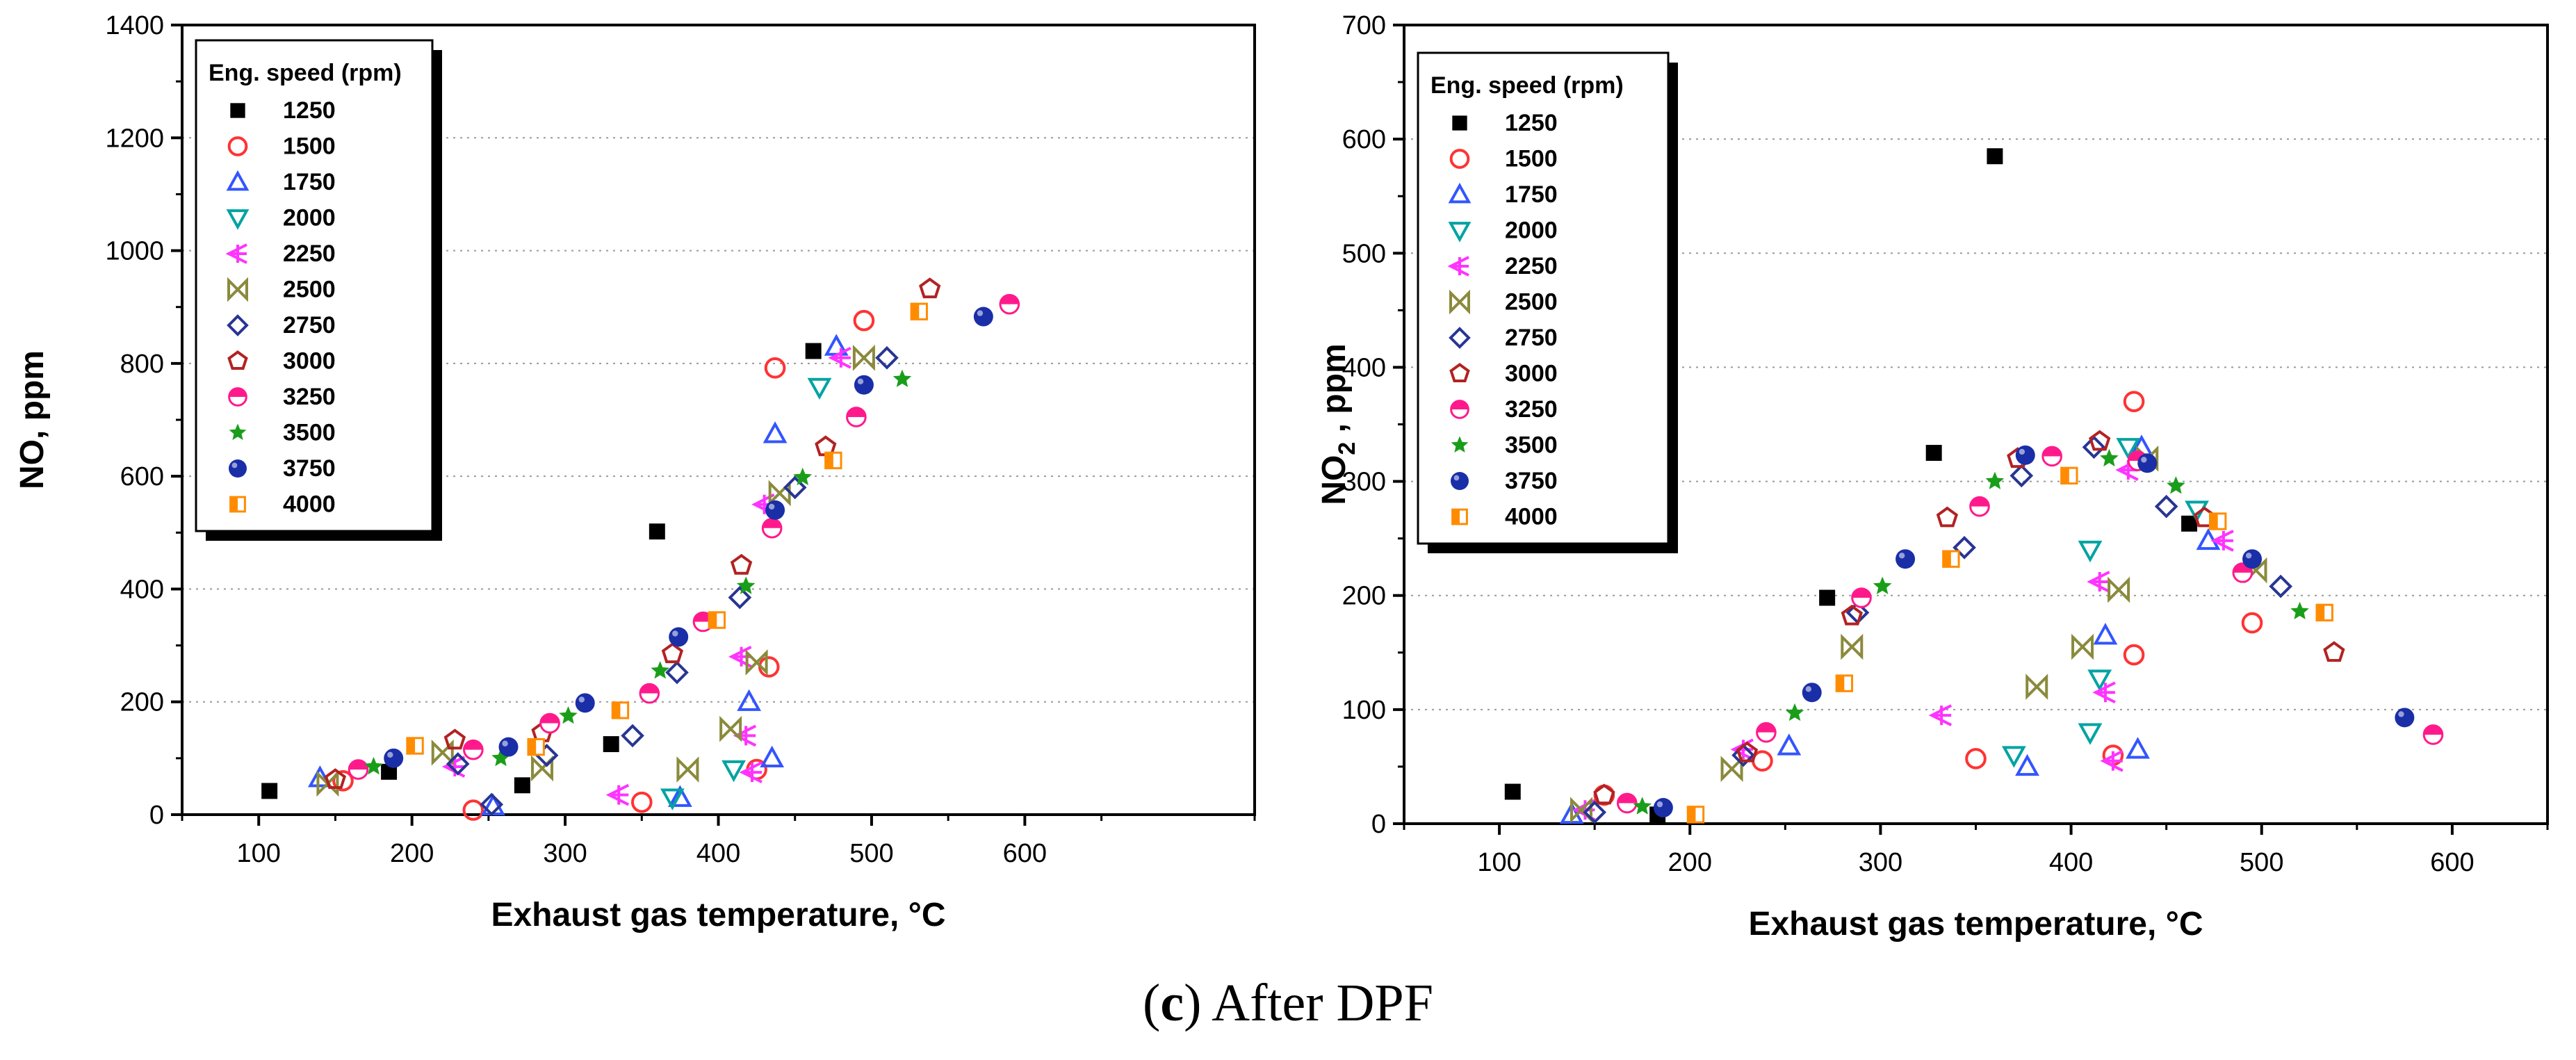 The width and height of the screenshot is (2576, 1060). Describe the element at coordinates (1364, 367) in the screenshot. I see `chart-2-y-tick-label: 400` at that location.